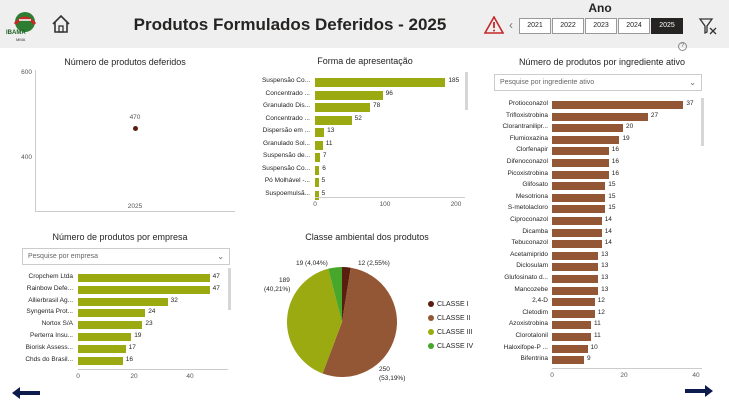 The height and width of the screenshot is (405, 729). Describe the element at coordinates (335, 294) in the screenshot. I see `pie-slice-classe-iv` at that location.